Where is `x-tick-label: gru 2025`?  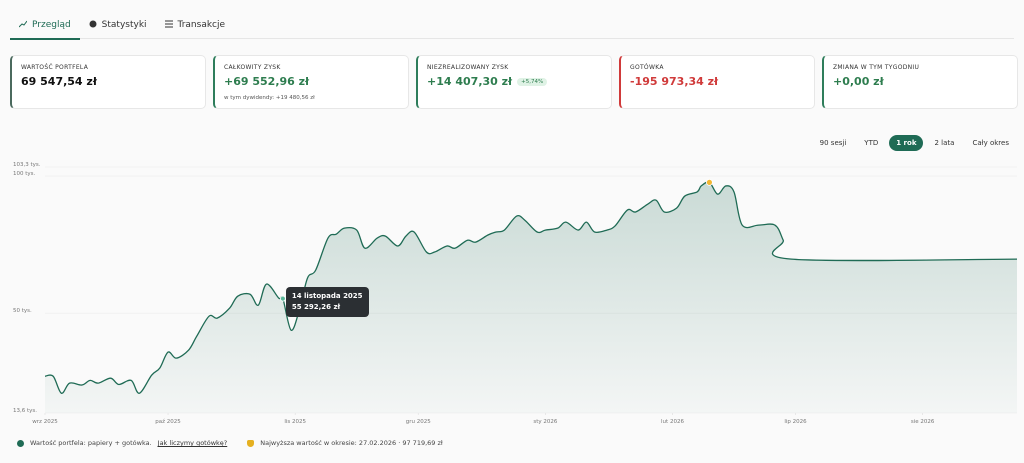
x-tick-label: gru 2025 is located at coordinates (418, 422).